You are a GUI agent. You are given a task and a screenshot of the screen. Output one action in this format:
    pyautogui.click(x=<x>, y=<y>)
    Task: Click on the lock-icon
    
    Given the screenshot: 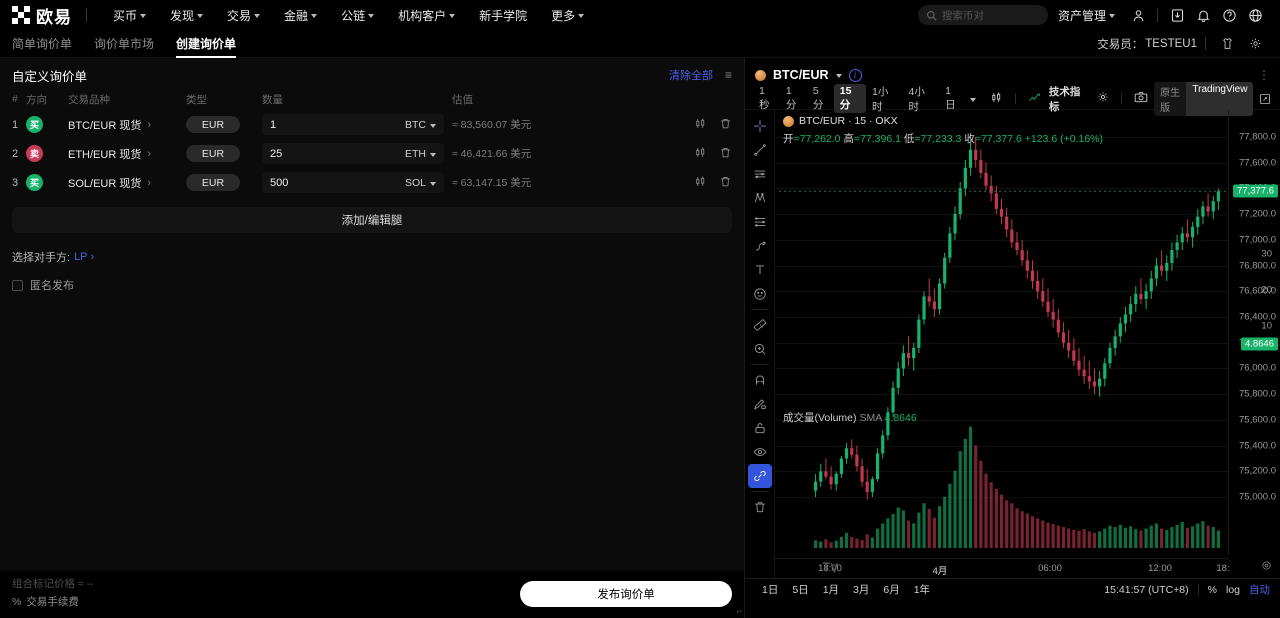 What is the action you would take?
    pyautogui.click(x=760, y=428)
    